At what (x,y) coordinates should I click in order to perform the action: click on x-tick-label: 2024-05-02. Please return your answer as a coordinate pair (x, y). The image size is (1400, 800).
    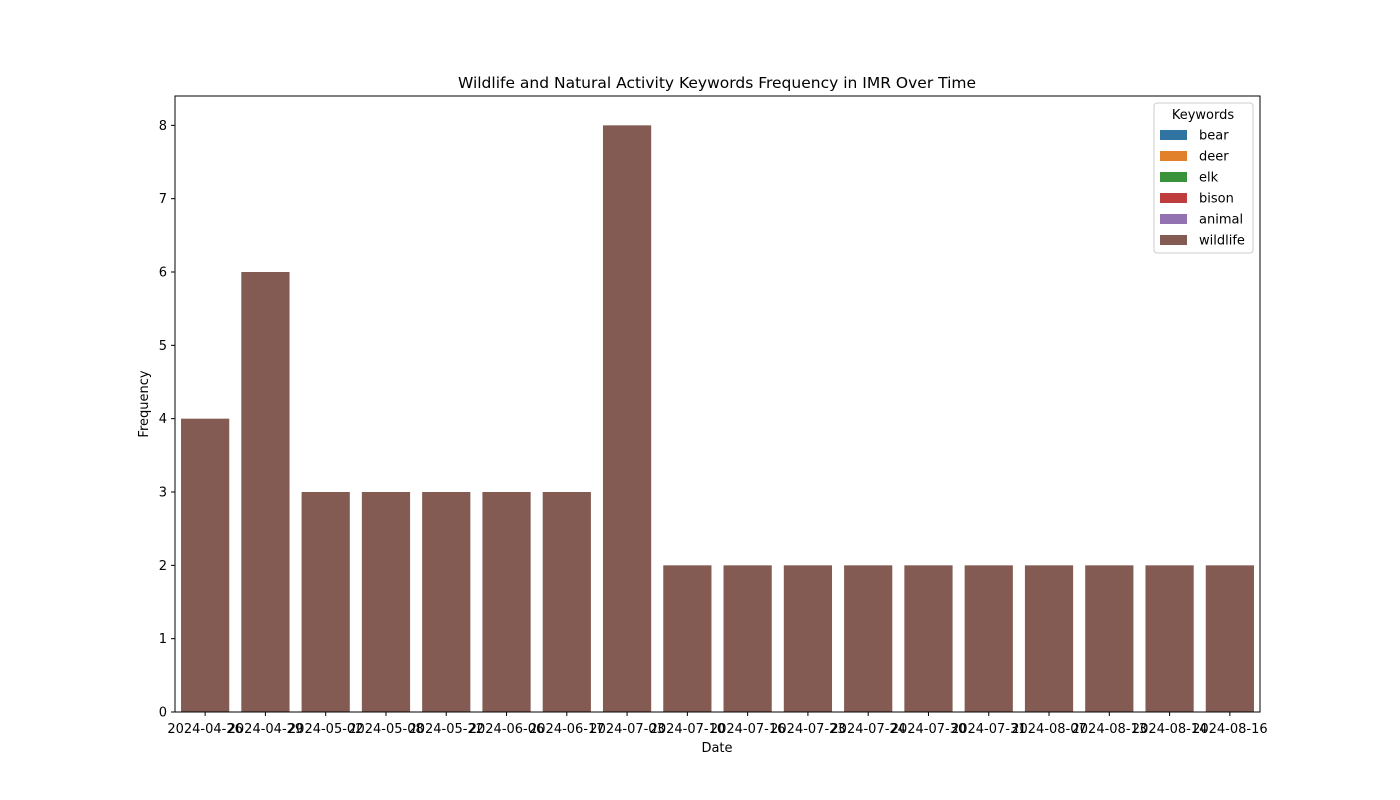
    Looking at the image, I should click on (326, 729).